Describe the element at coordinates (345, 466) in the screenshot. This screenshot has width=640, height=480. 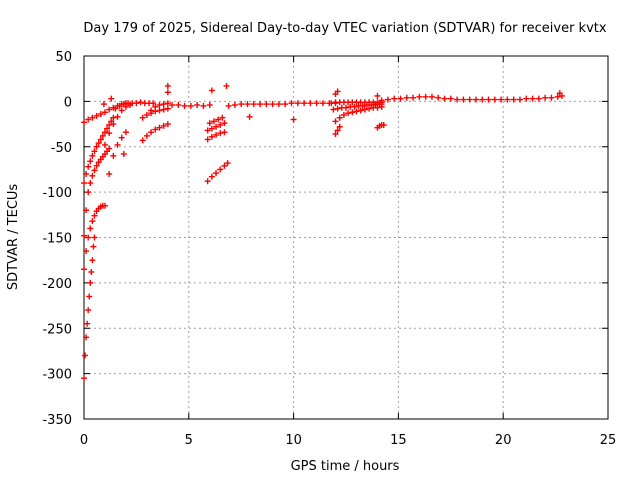
I see `x-axis-label: GPS time / hours` at that location.